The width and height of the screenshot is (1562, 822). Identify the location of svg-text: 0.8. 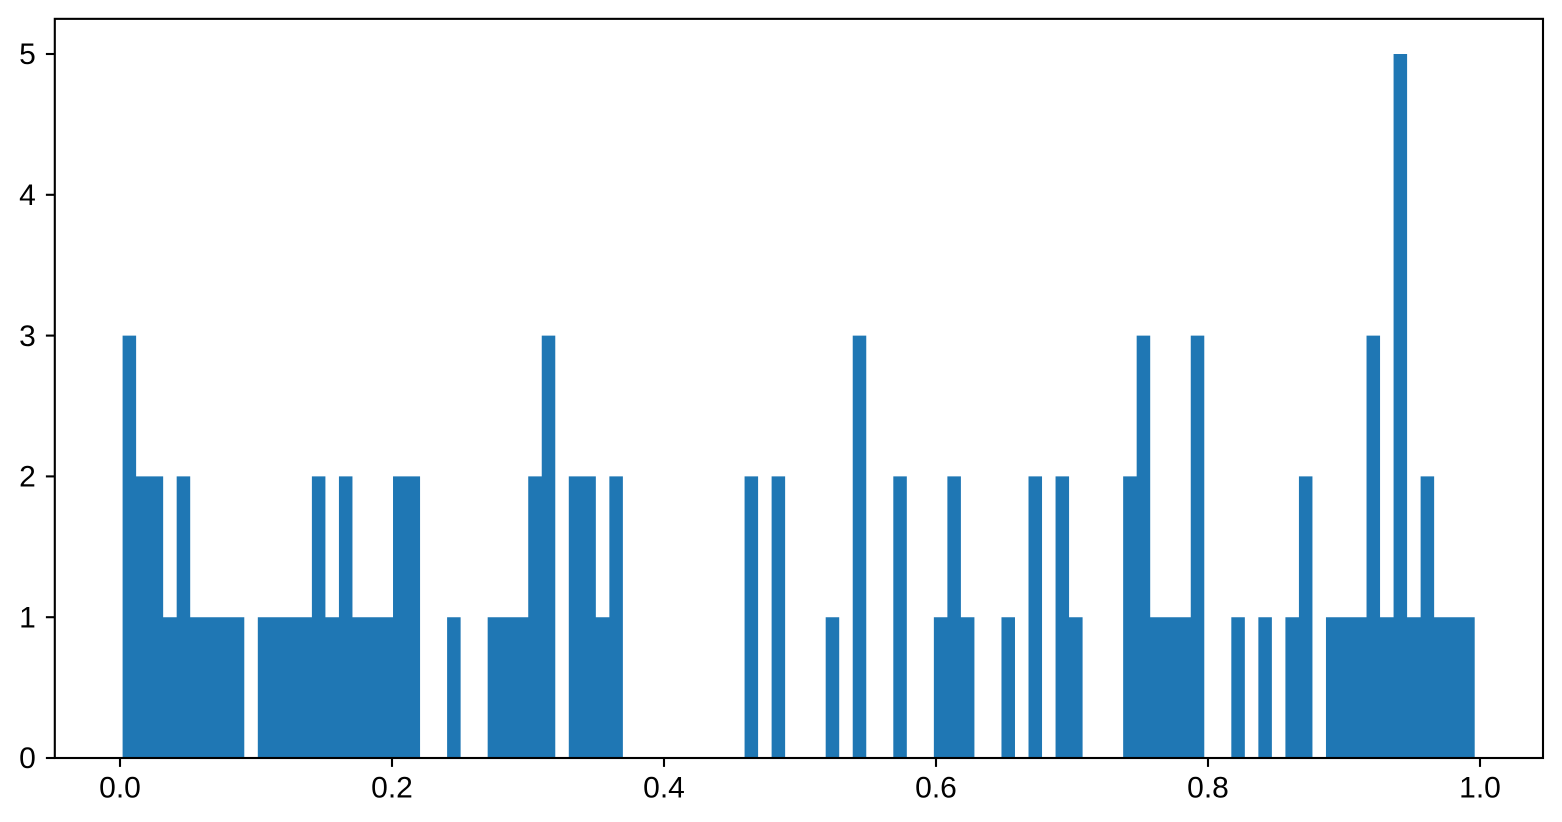
(1208, 788).